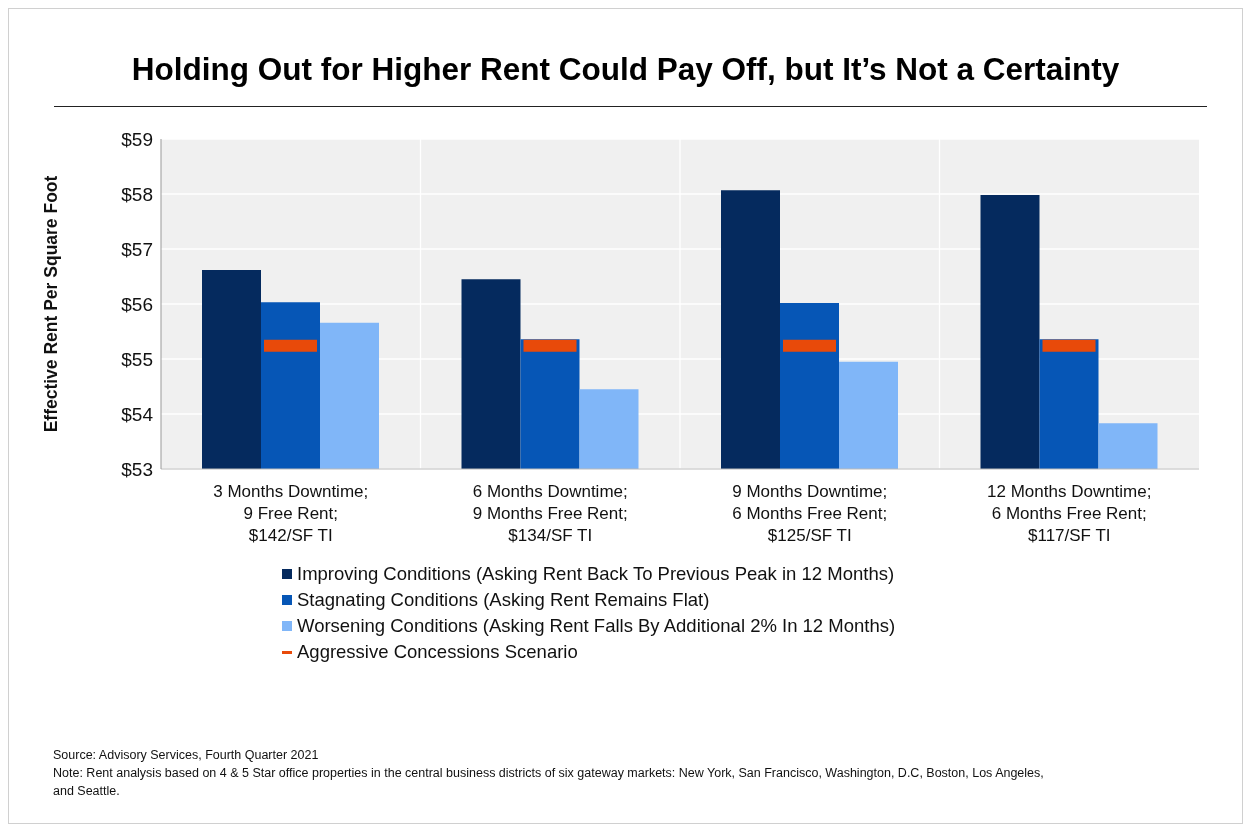 The width and height of the screenshot is (1253, 834). I want to click on x-tick-label: 6 Months Downtime; 9 Months Free Rent; $134/SF TI, so click(550, 513).